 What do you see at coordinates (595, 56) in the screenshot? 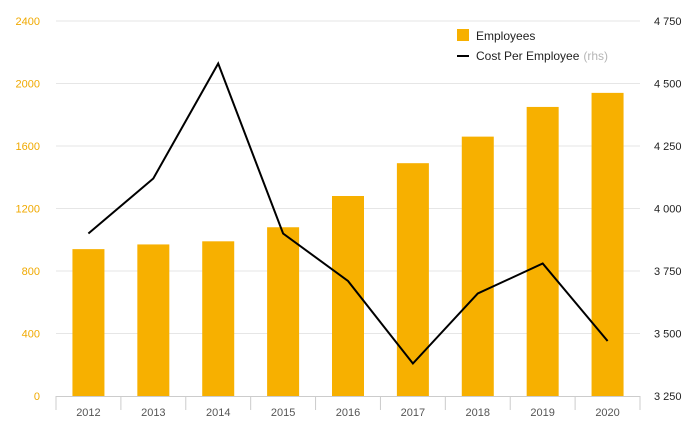
I see `legend-label-cost-suffix: (rhs)` at bounding box center [595, 56].